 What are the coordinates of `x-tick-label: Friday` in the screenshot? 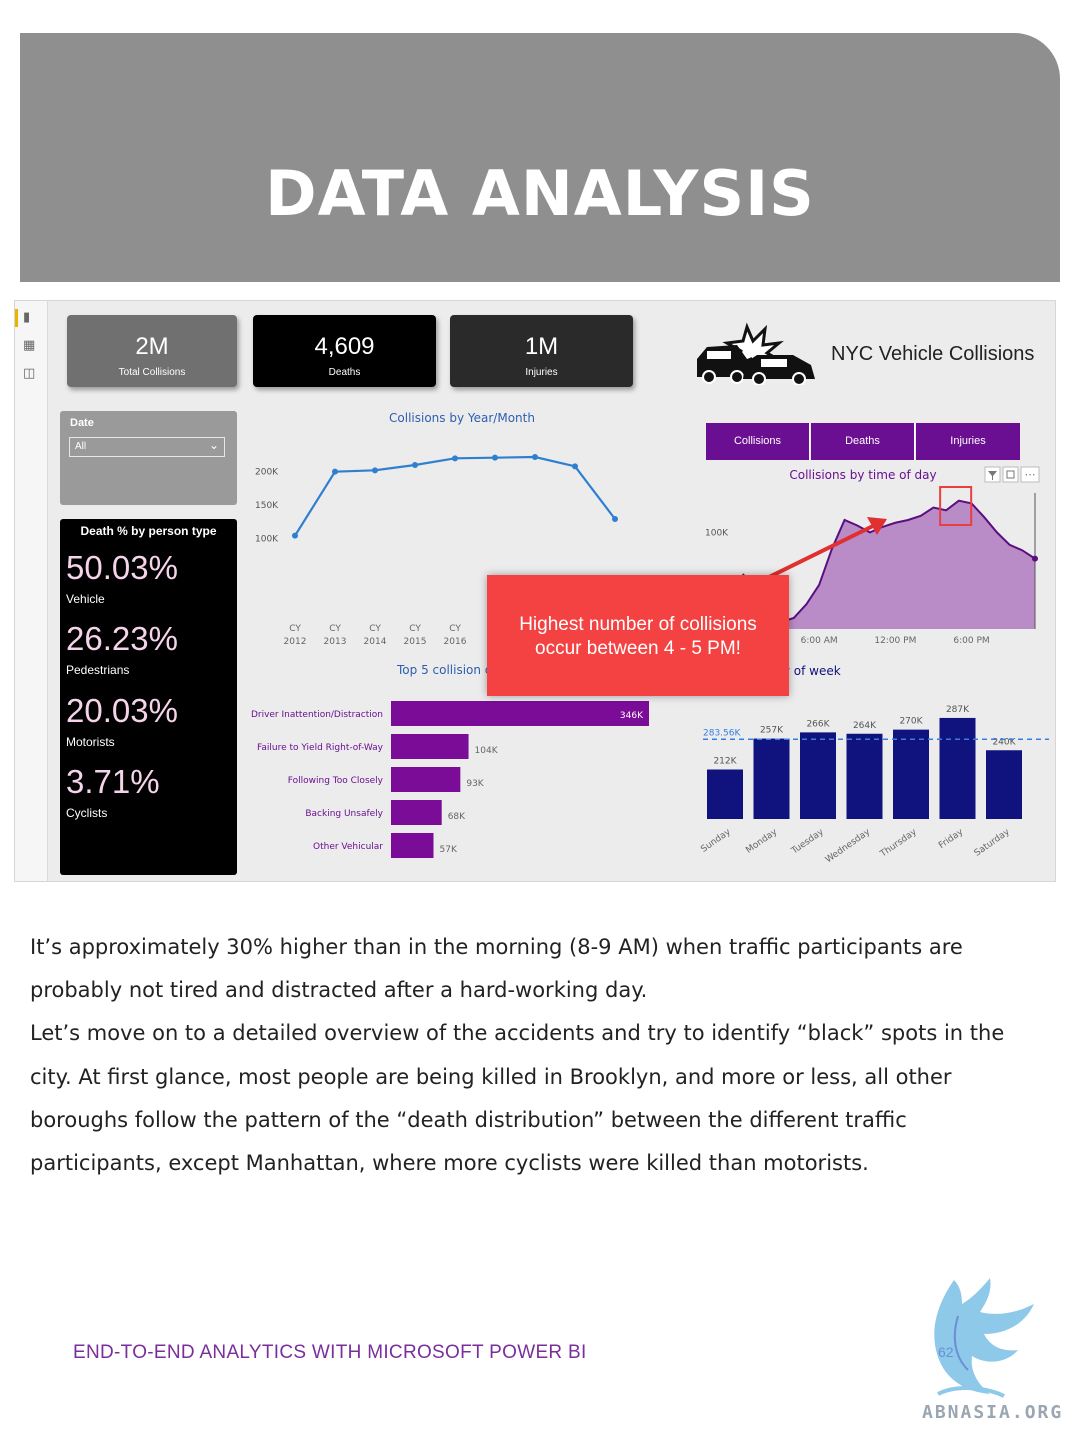 It's located at (951, 839).